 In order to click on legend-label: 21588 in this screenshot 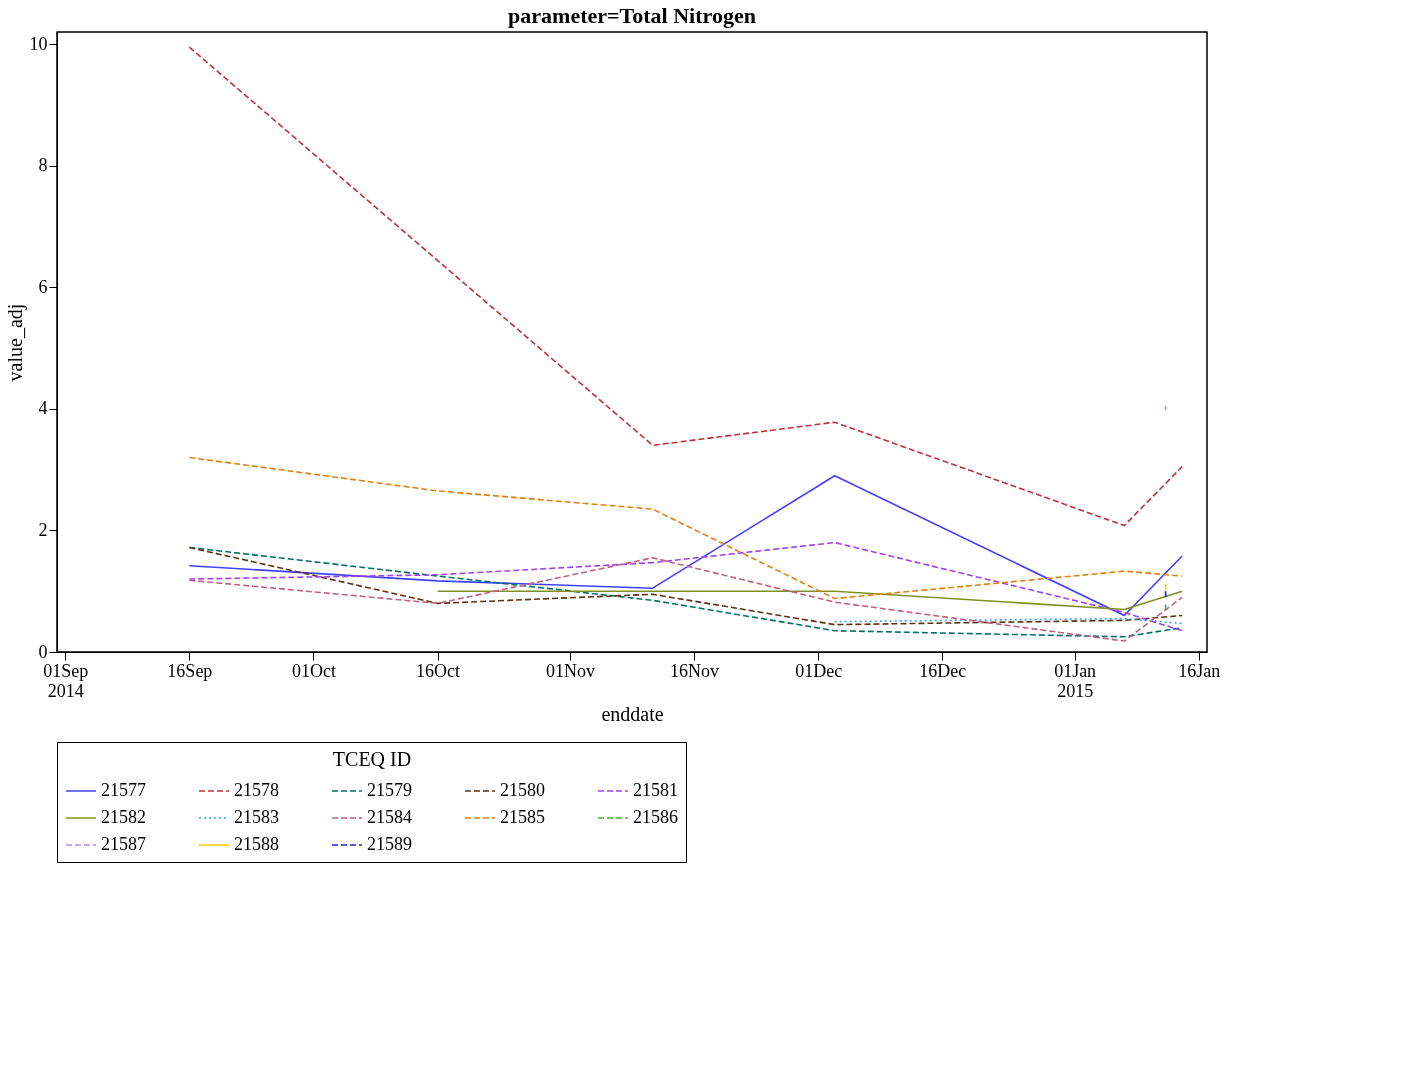, I will do `click(256, 844)`.